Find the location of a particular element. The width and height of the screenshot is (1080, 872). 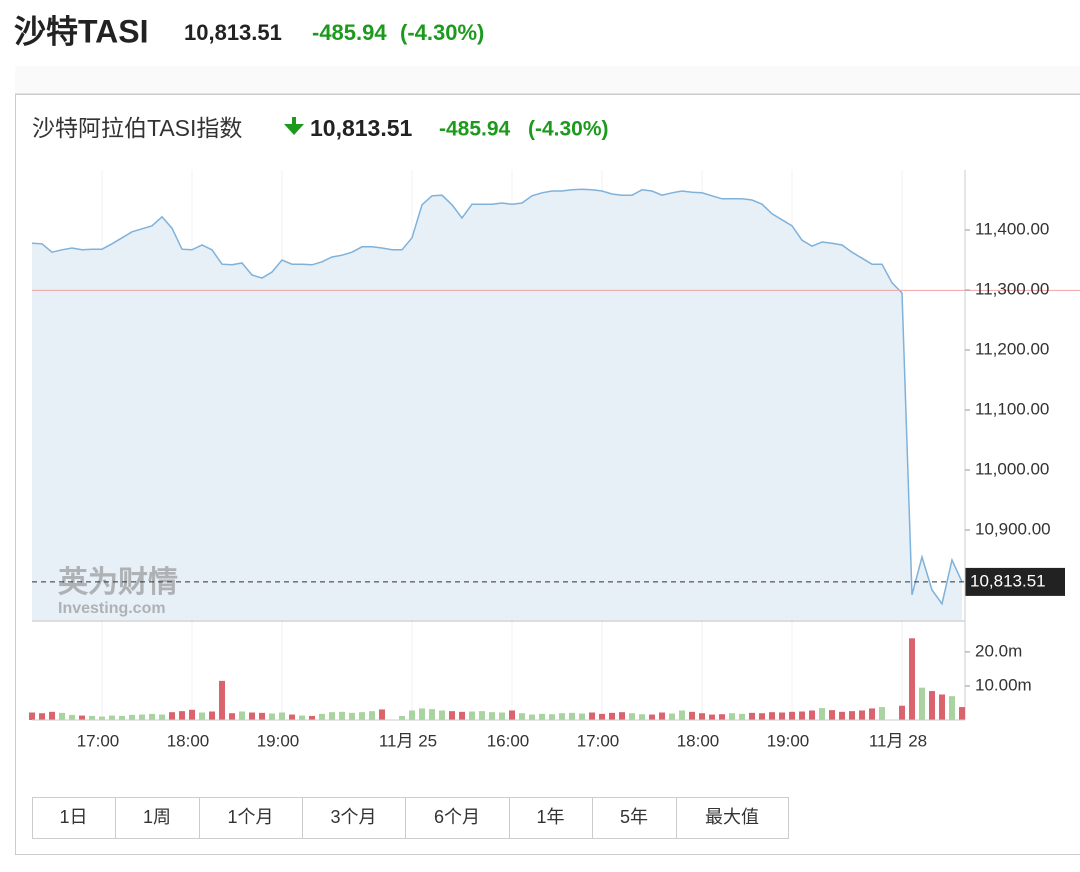

x-tick-label: 17:00 is located at coordinates (98, 740).